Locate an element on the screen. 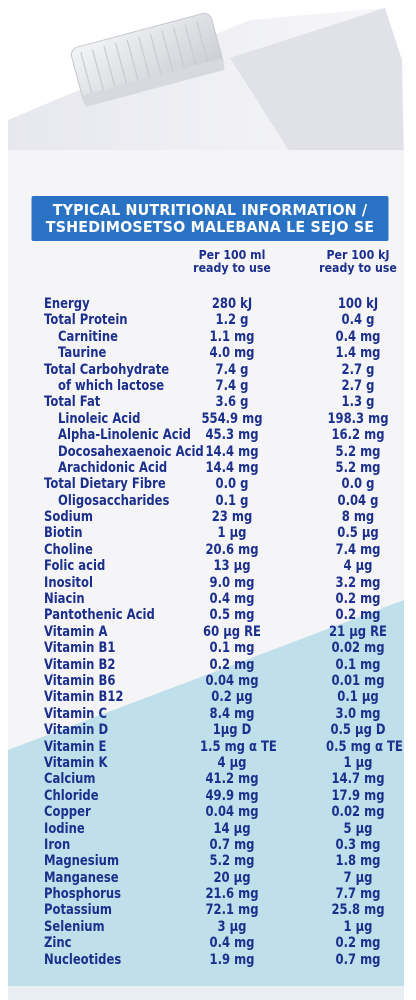  nutrient-label: Alpha-Linolenic Acid is located at coordinates (124, 435).